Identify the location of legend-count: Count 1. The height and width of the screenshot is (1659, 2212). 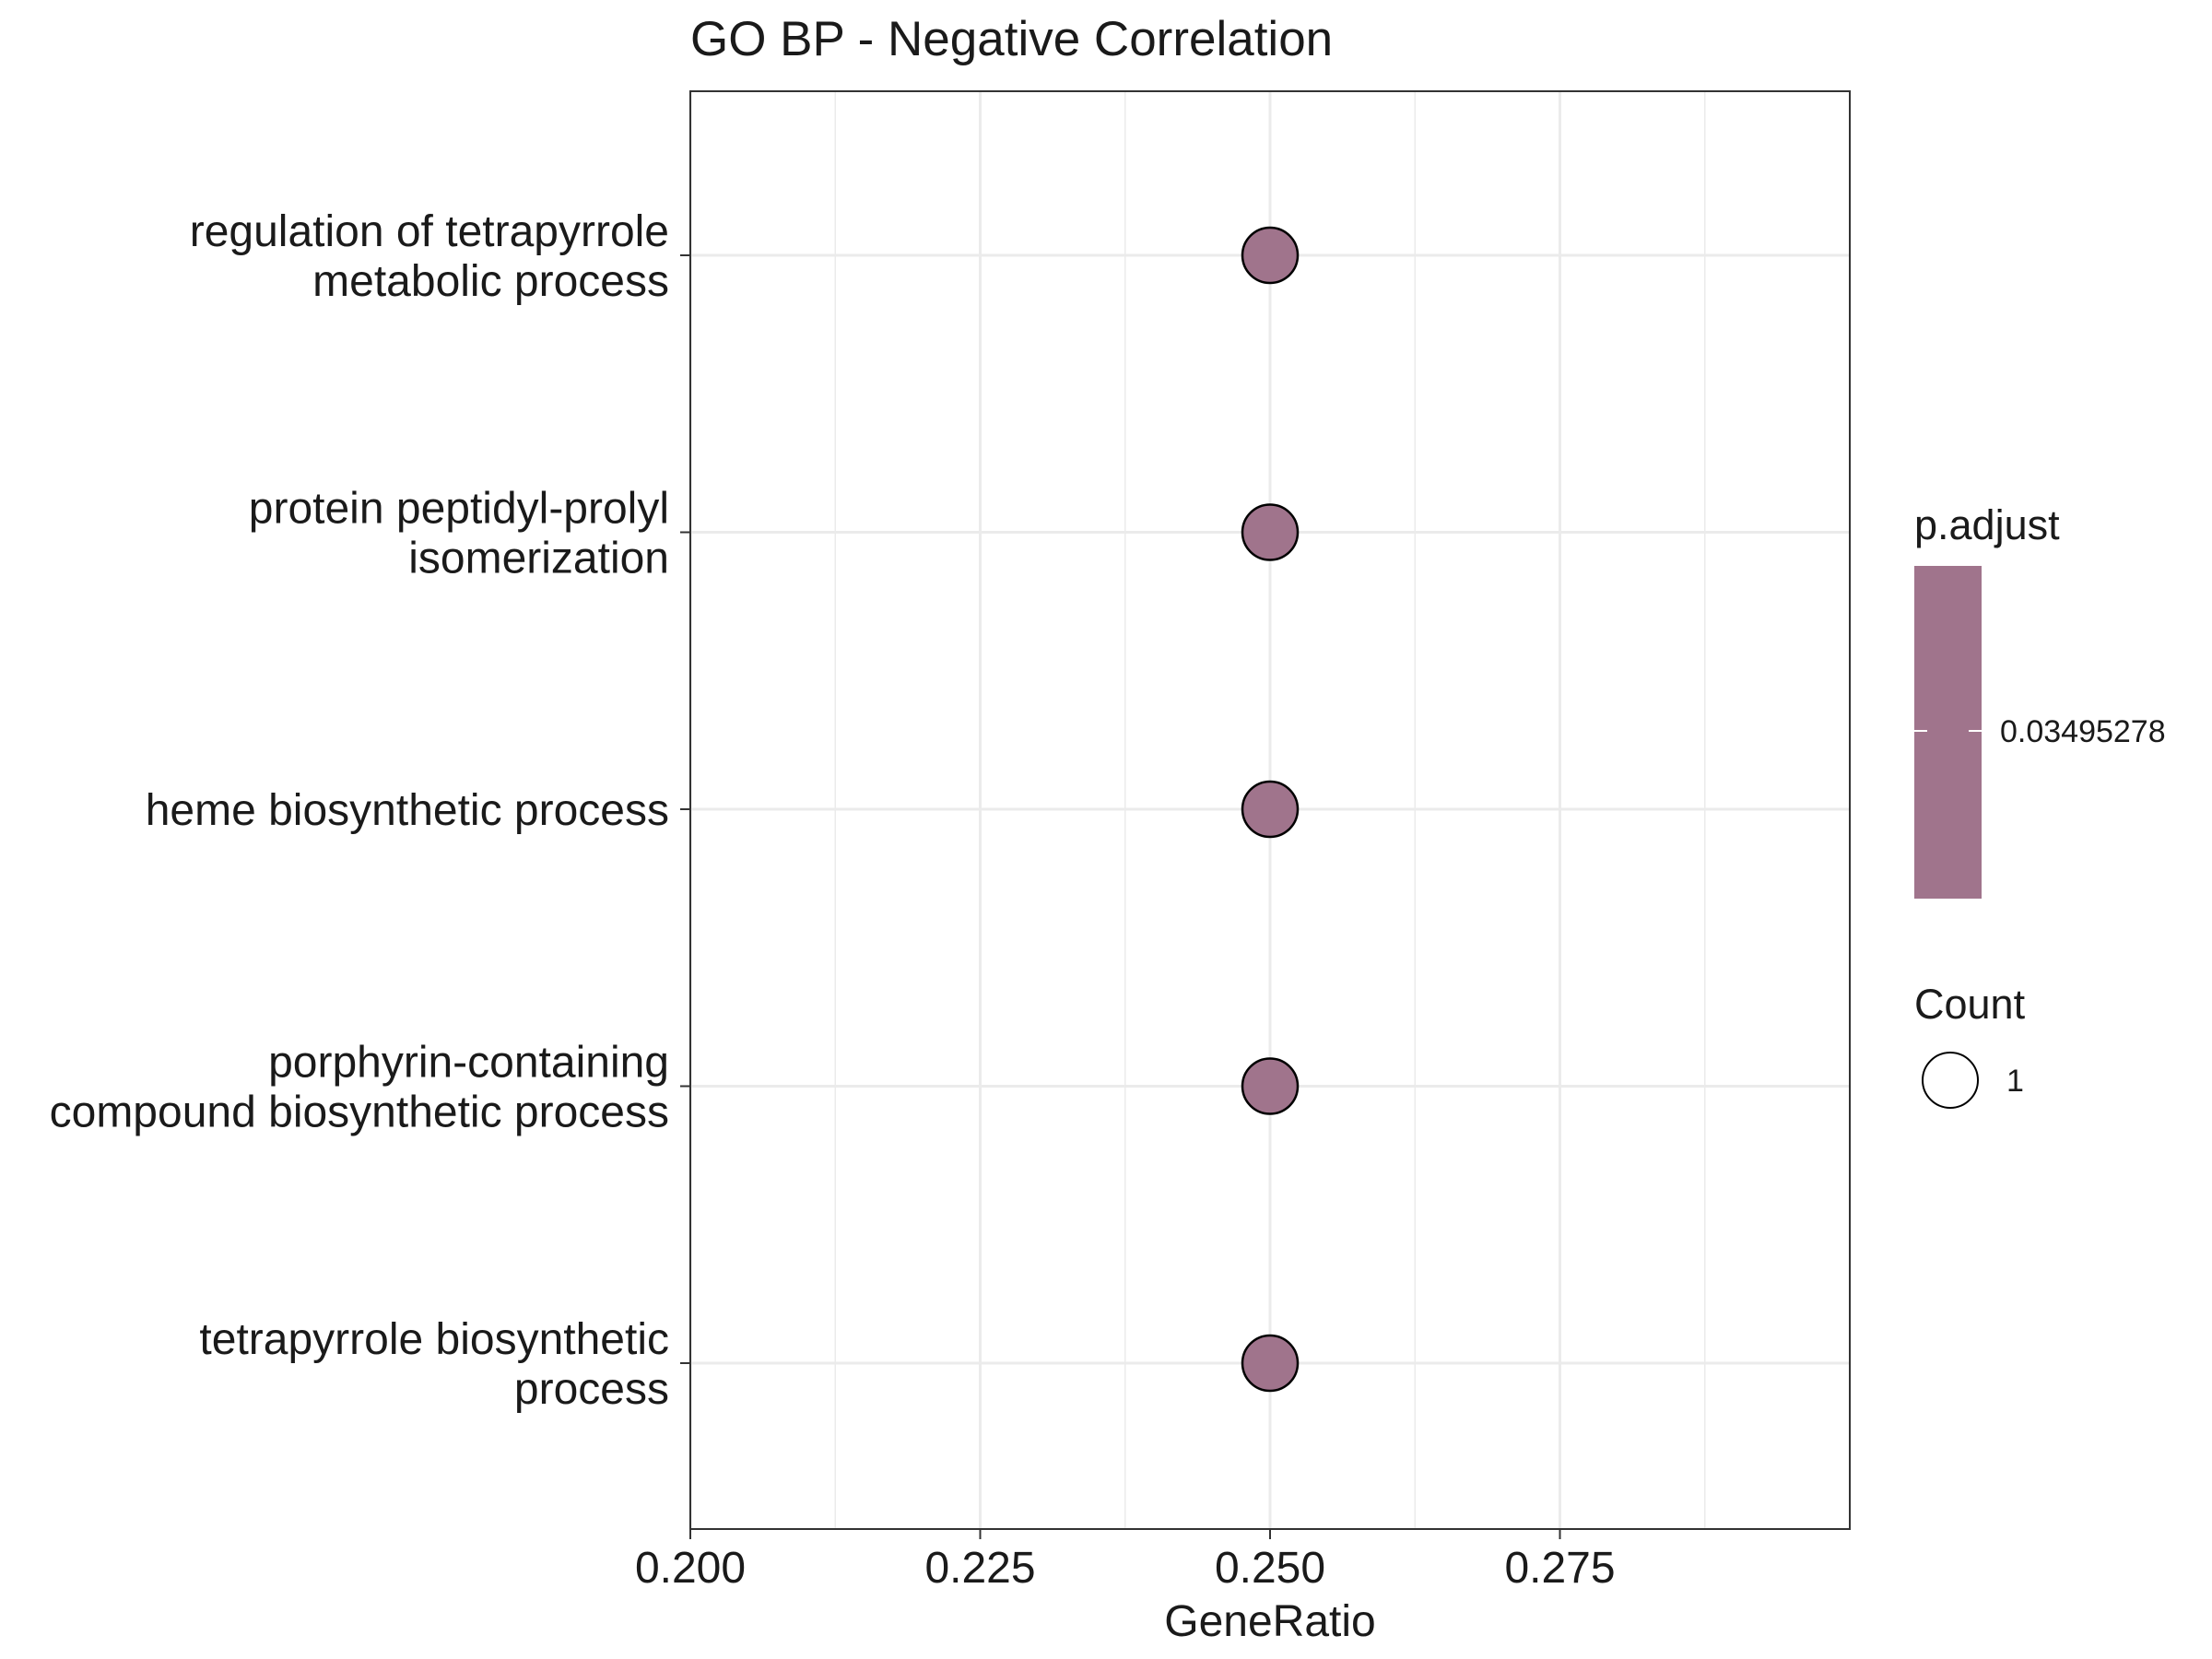
(1970, 1045).